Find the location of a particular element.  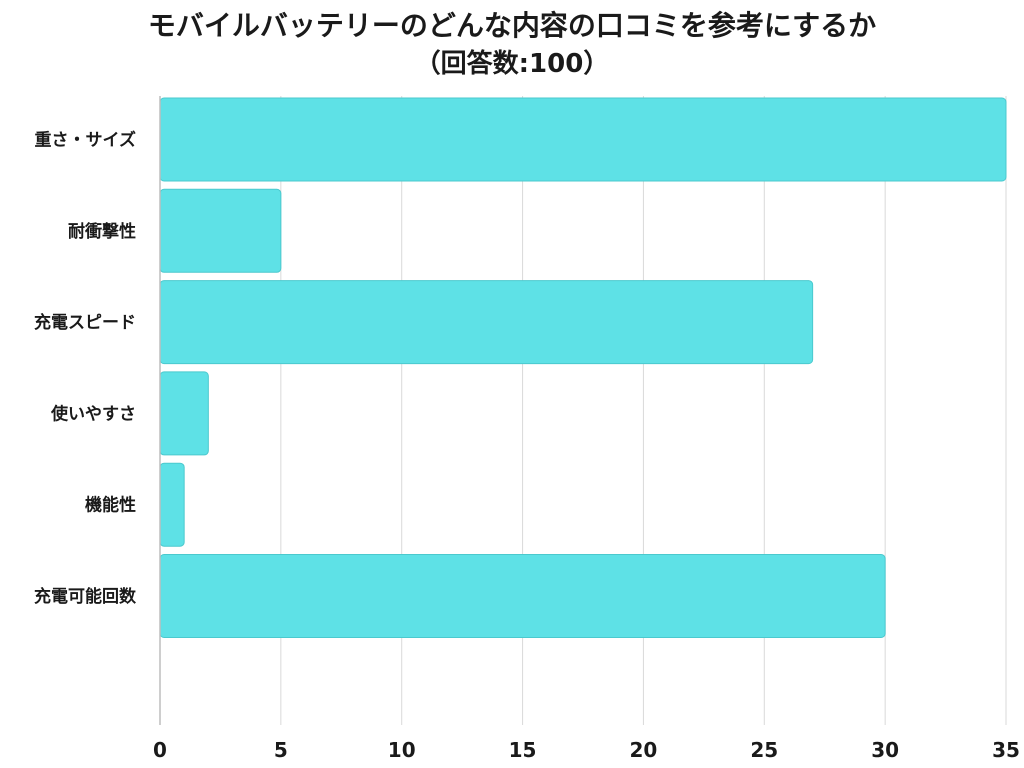

chart-subtitle: （回答数:100） is located at coordinates (512, 64).